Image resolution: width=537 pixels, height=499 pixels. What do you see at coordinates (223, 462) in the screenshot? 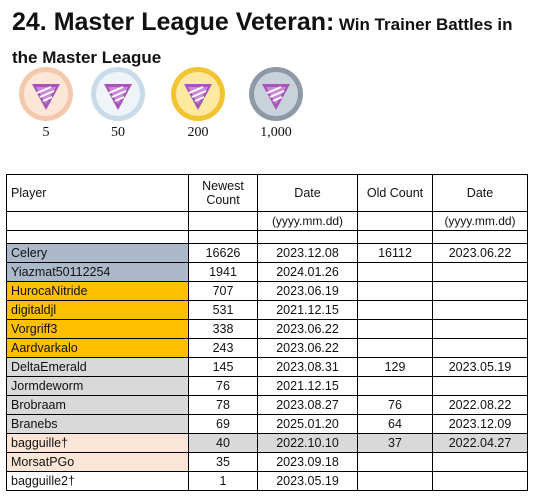
I see `newest-count-cell: 35` at bounding box center [223, 462].